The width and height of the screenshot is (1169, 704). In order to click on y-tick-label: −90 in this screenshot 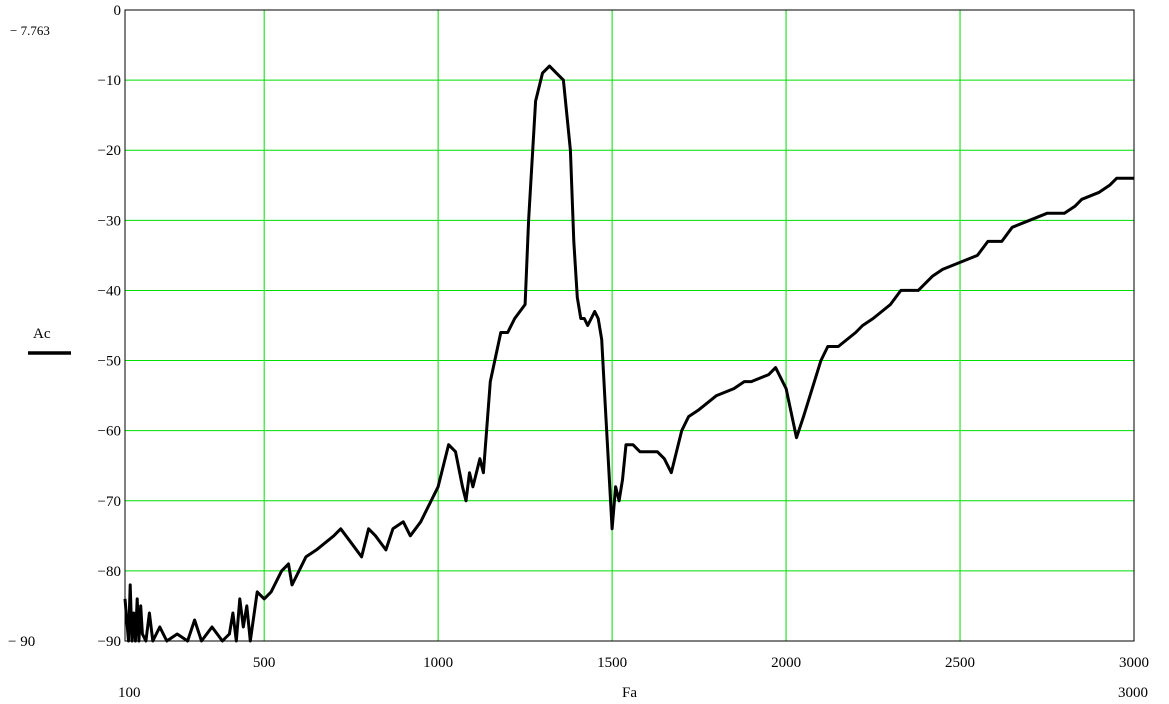, I will do `click(109, 642)`.